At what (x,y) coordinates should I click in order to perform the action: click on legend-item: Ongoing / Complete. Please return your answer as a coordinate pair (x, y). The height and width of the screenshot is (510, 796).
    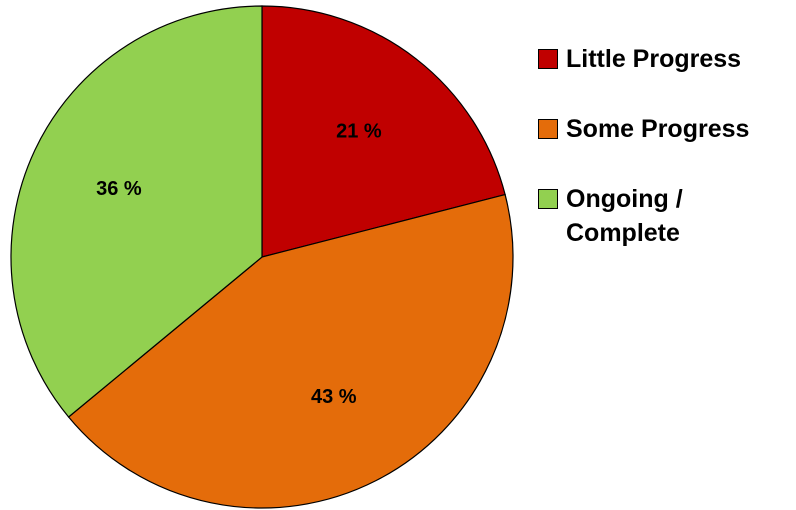
    Looking at the image, I should click on (665, 216).